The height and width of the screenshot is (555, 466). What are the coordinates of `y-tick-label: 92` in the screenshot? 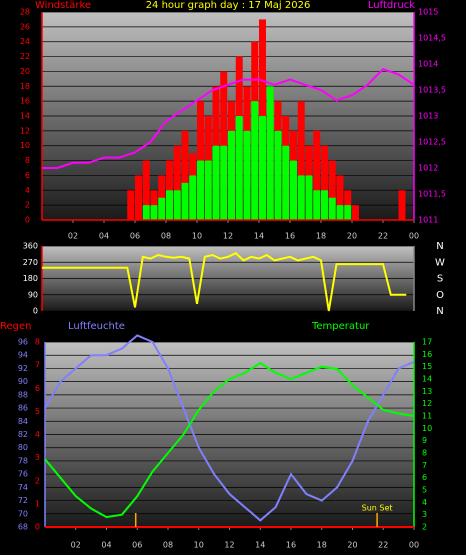 It's located at (23, 368).